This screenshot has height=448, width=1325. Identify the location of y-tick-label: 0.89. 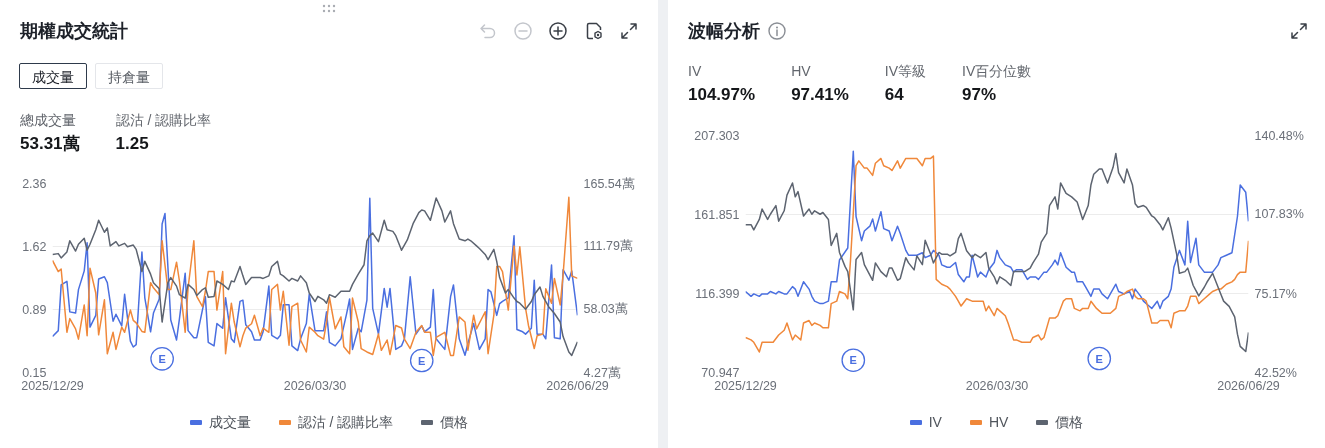
(34, 309).